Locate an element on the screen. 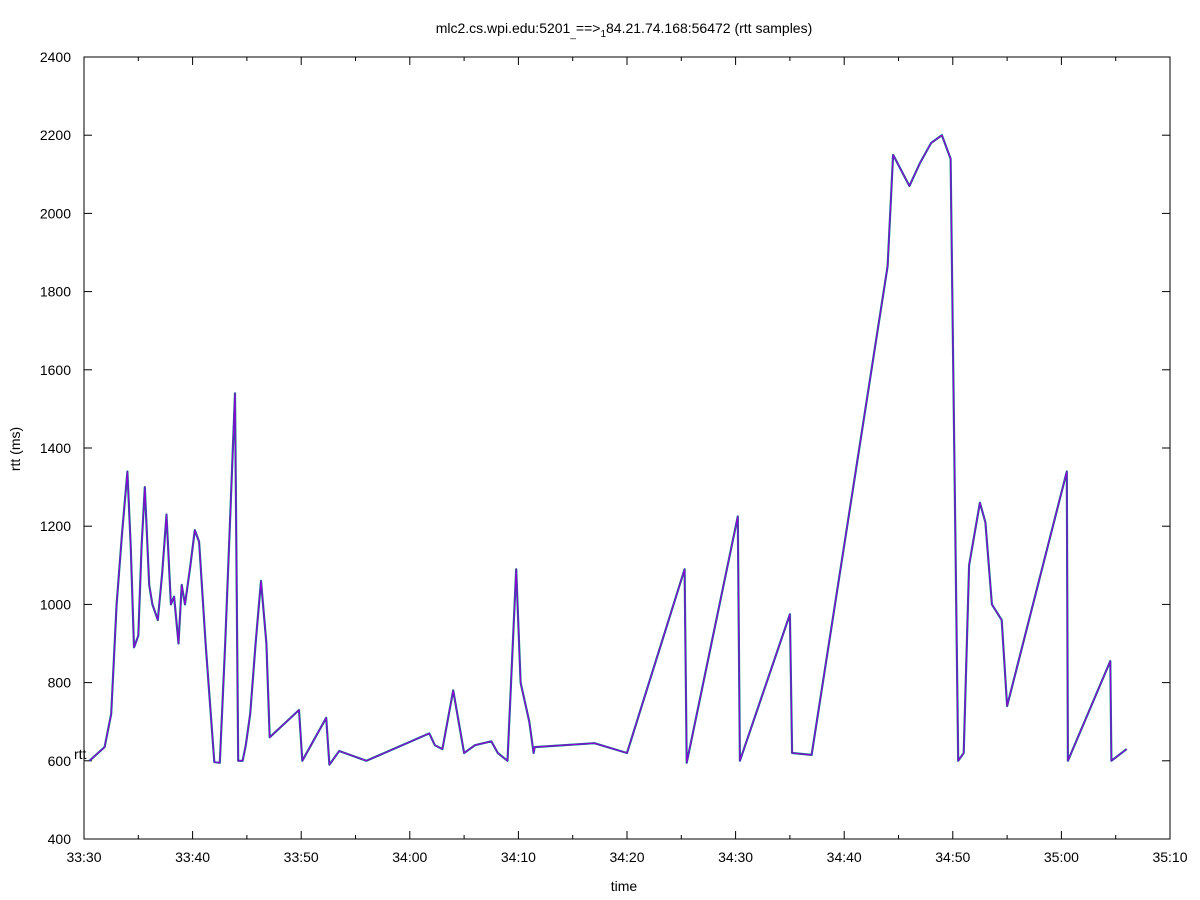 This screenshot has width=1200, height=900. y-tick-label: 1600 is located at coordinates (55, 370).